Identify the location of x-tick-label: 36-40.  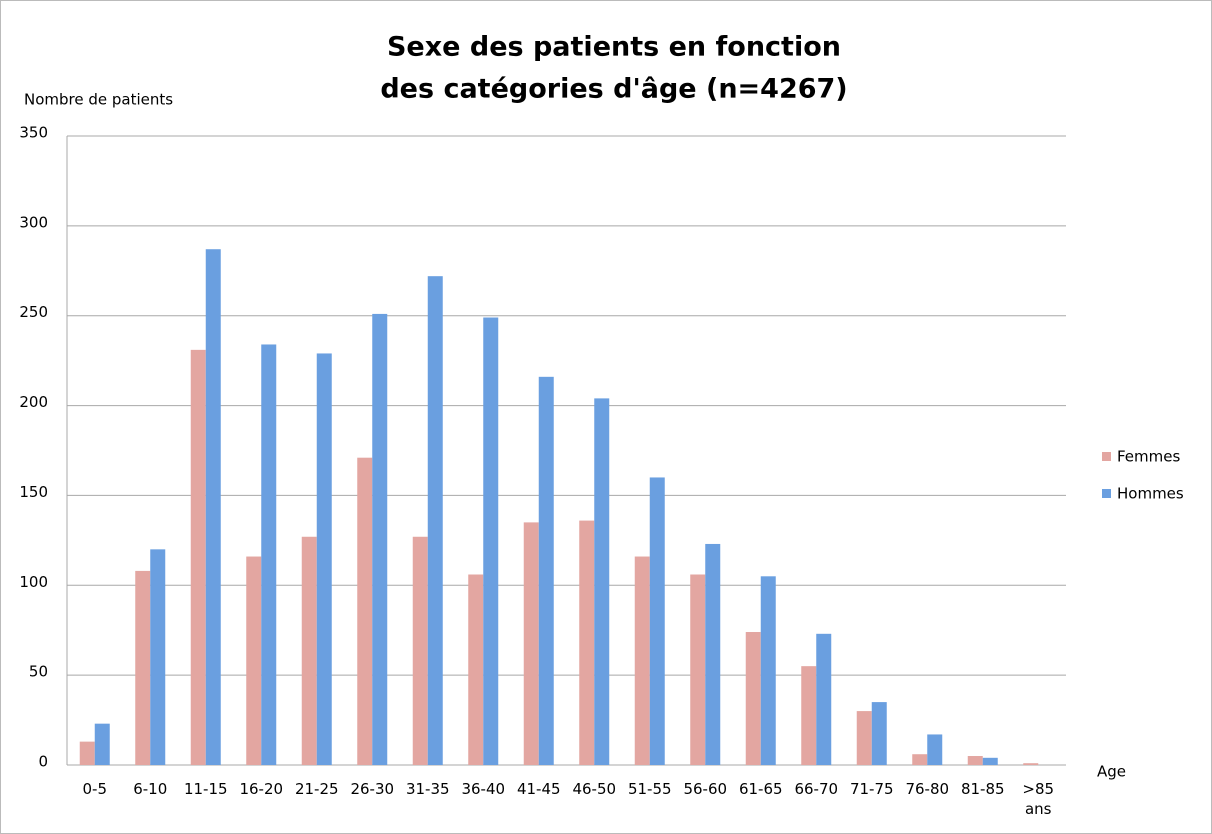
(483, 789).